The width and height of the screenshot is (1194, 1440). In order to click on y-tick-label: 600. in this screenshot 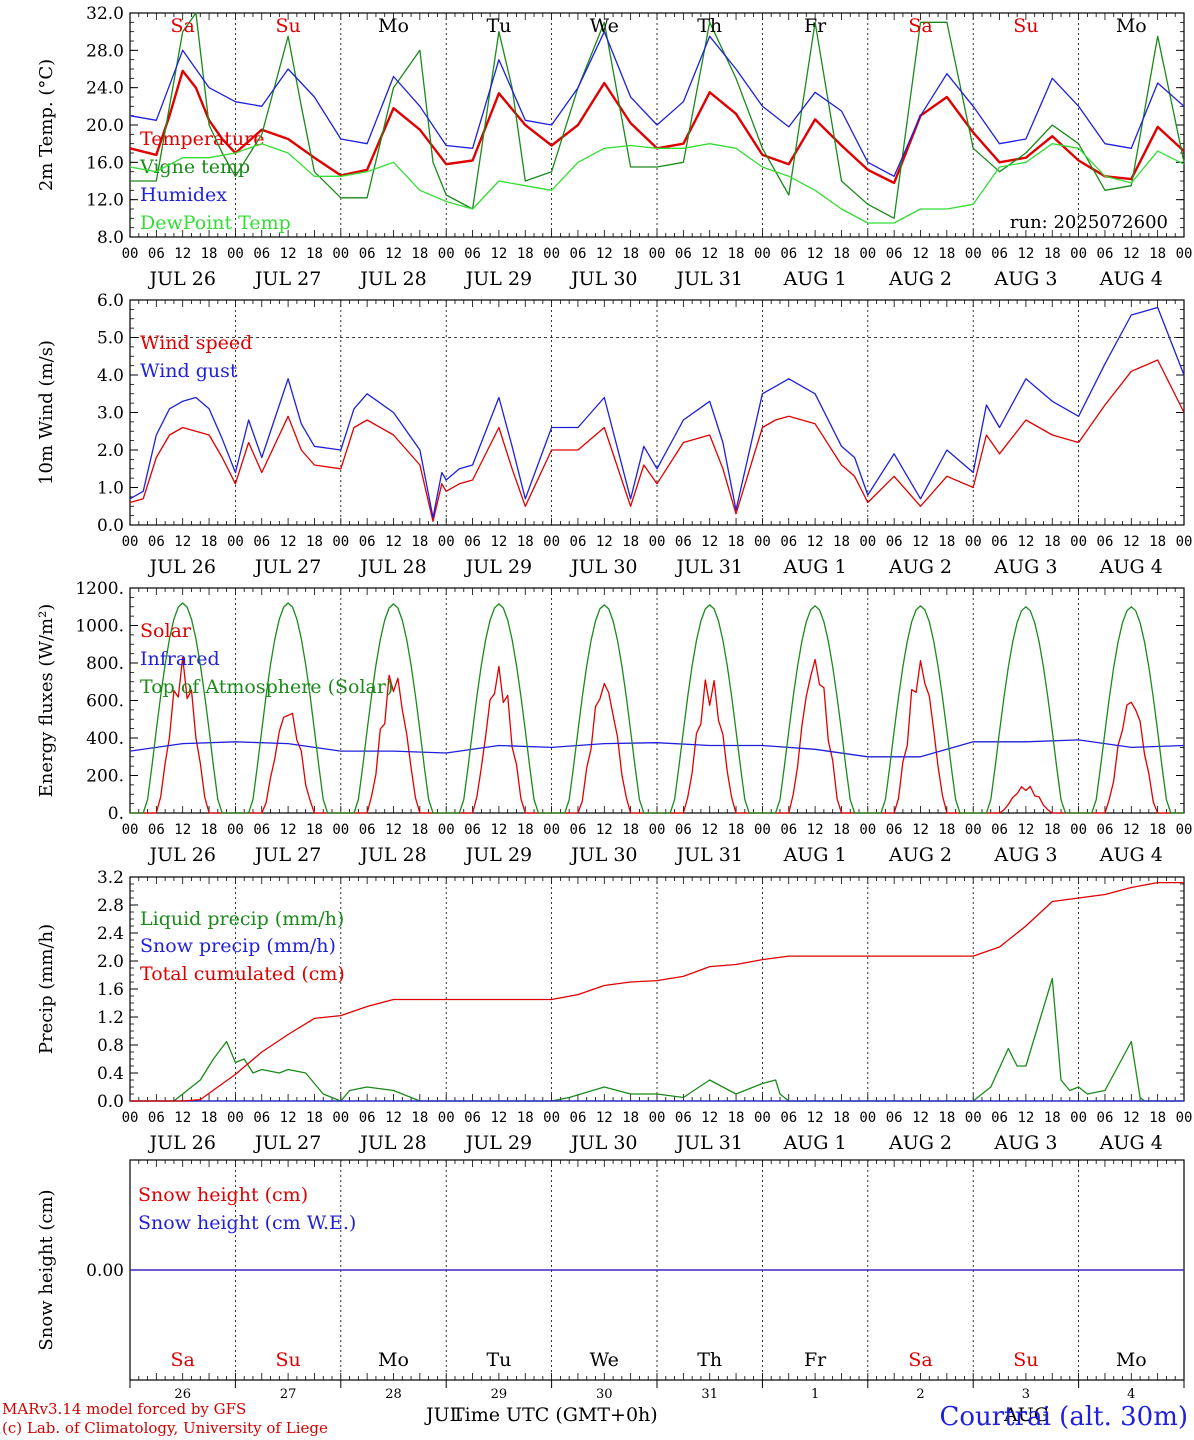, I will do `click(105, 702)`.